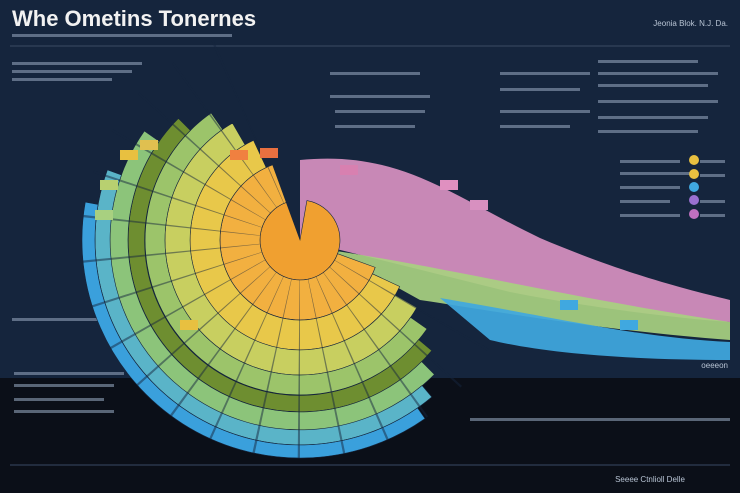  I want to click on callout: oeeeon, so click(714, 365).